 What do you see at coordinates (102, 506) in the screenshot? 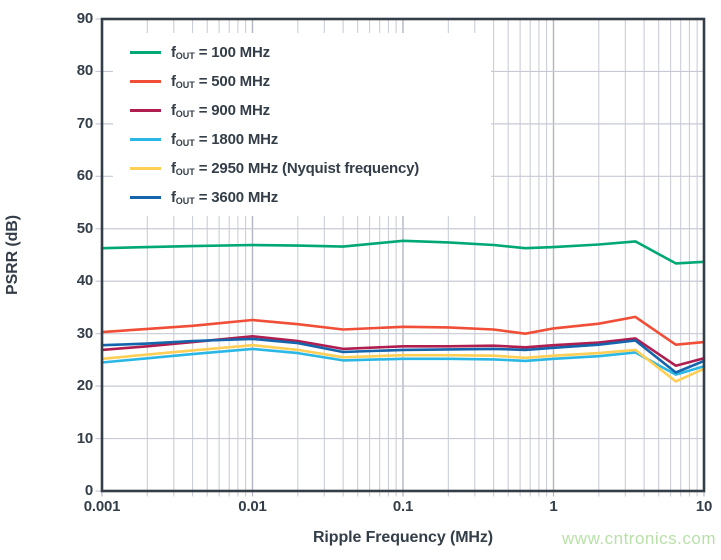
I see `x-tick-label-0.001: 0.001` at bounding box center [102, 506].